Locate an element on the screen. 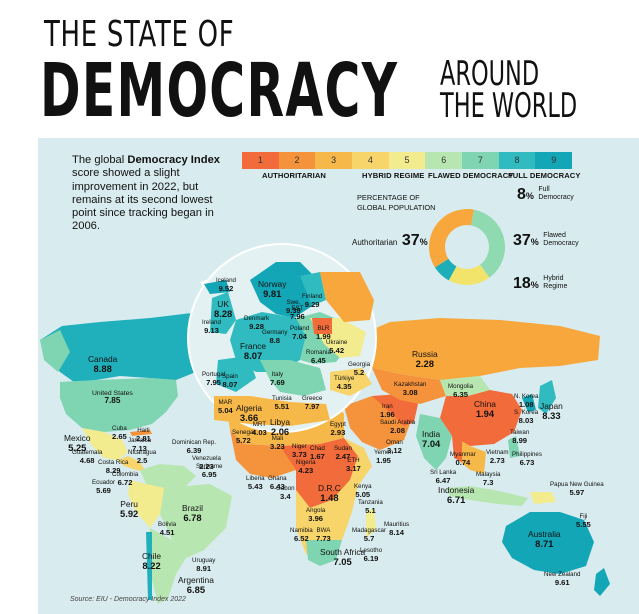  country-score: 5.92 is located at coordinates (129, 513).